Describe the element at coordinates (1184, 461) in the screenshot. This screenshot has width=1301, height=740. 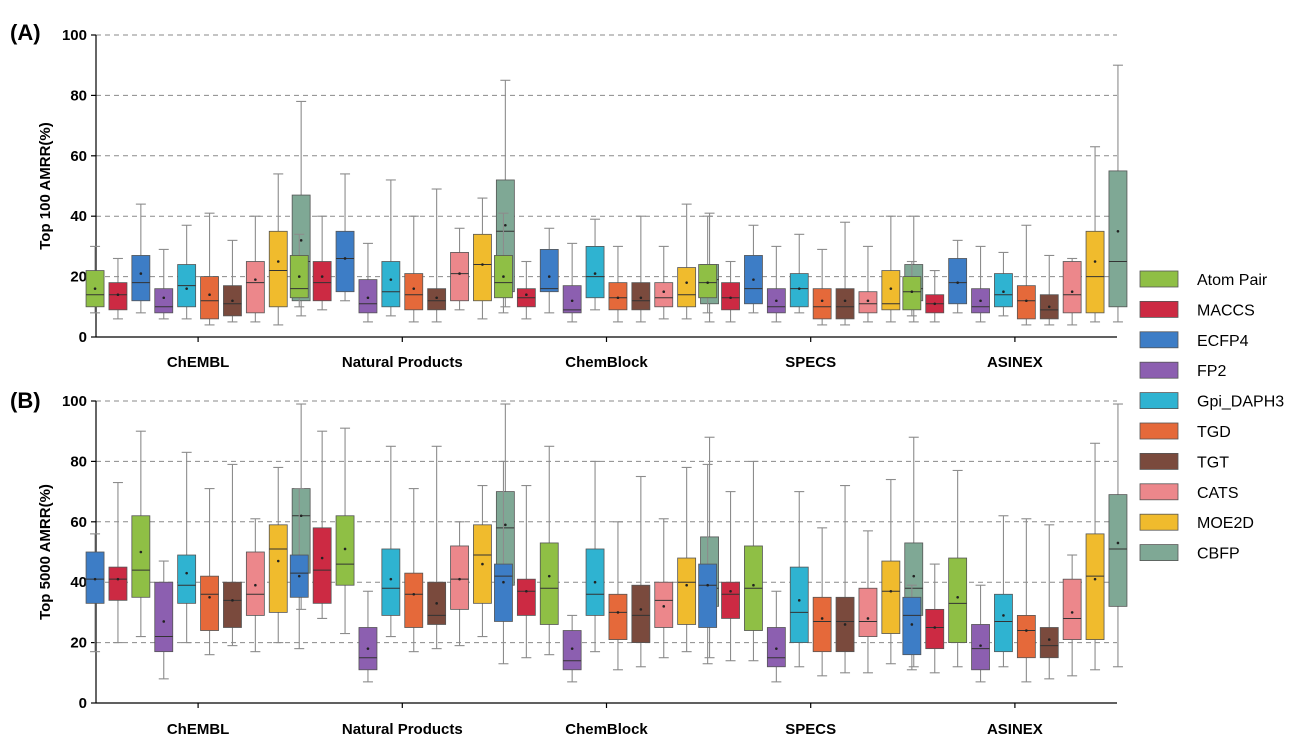
I see `legend-item: TGT` at that location.